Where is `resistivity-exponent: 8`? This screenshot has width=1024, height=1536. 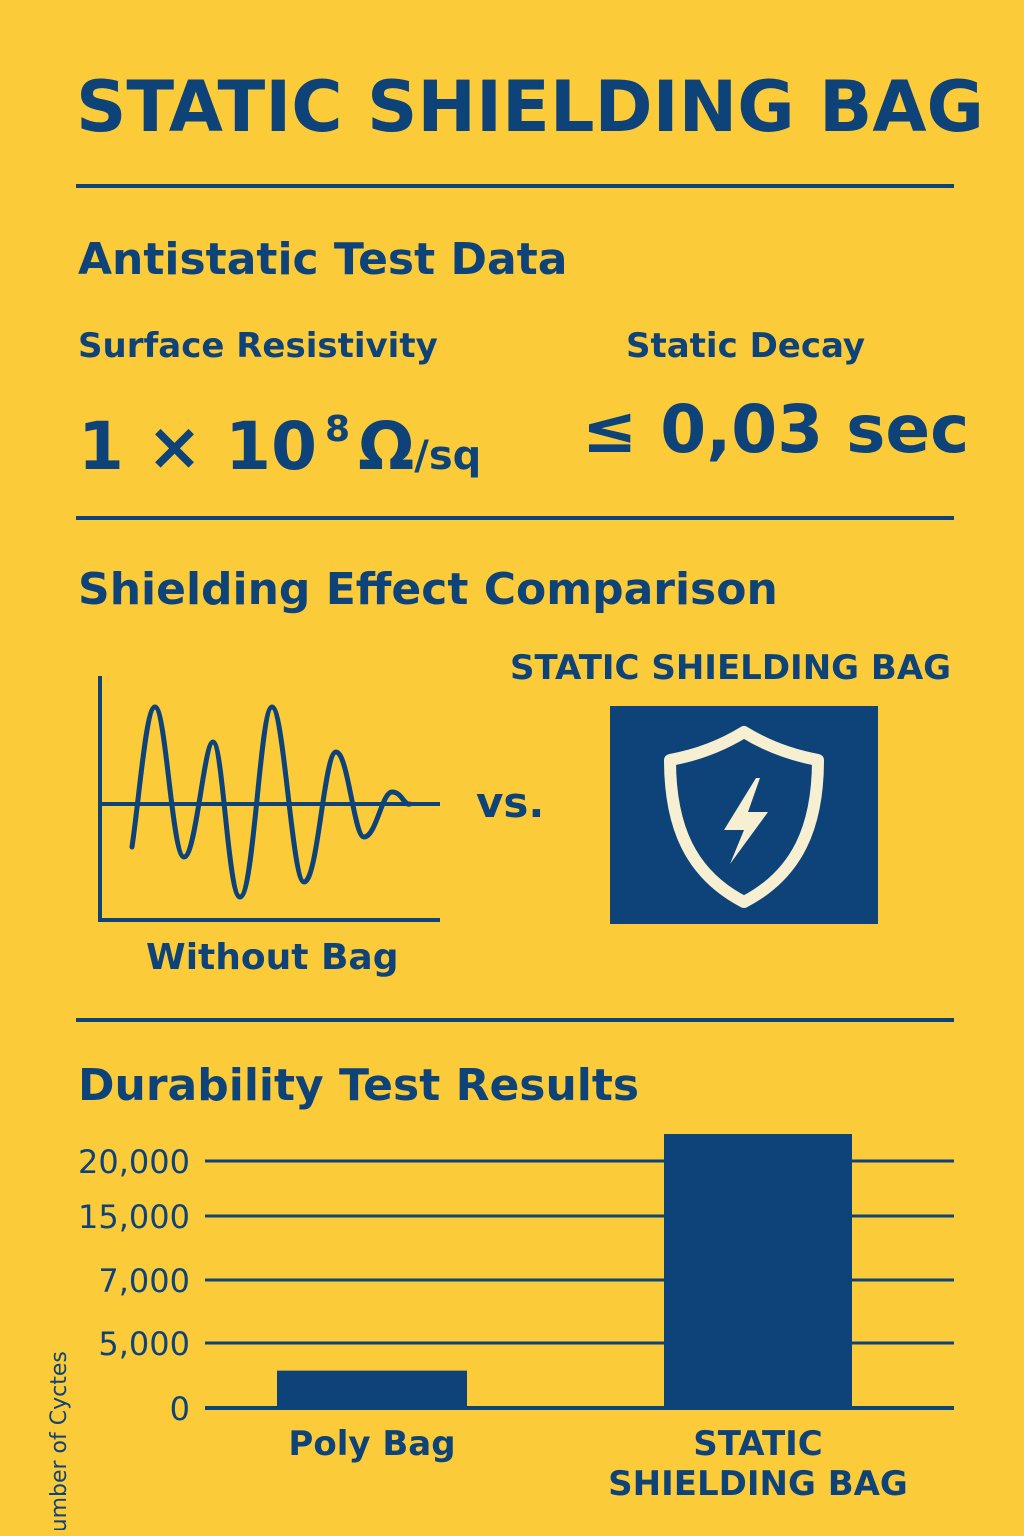
resistivity-exponent: 8 is located at coordinates (338, 429).